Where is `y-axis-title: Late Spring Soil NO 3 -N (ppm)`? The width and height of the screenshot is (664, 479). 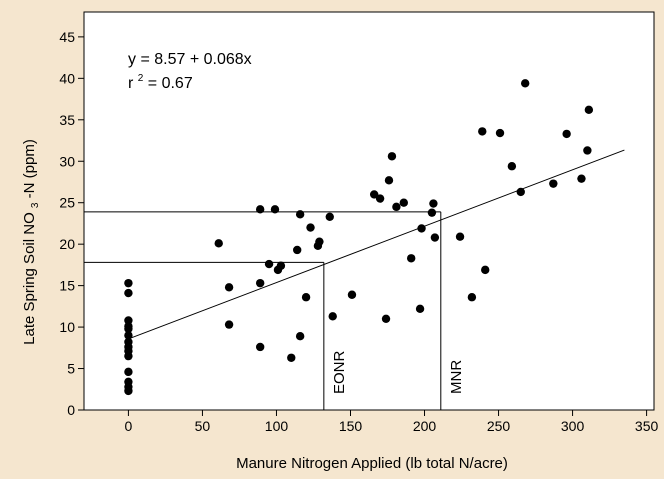
y-axis-title: Late Spring Soil NO 3 -N (ppm) is located at coordinates (31, 242).